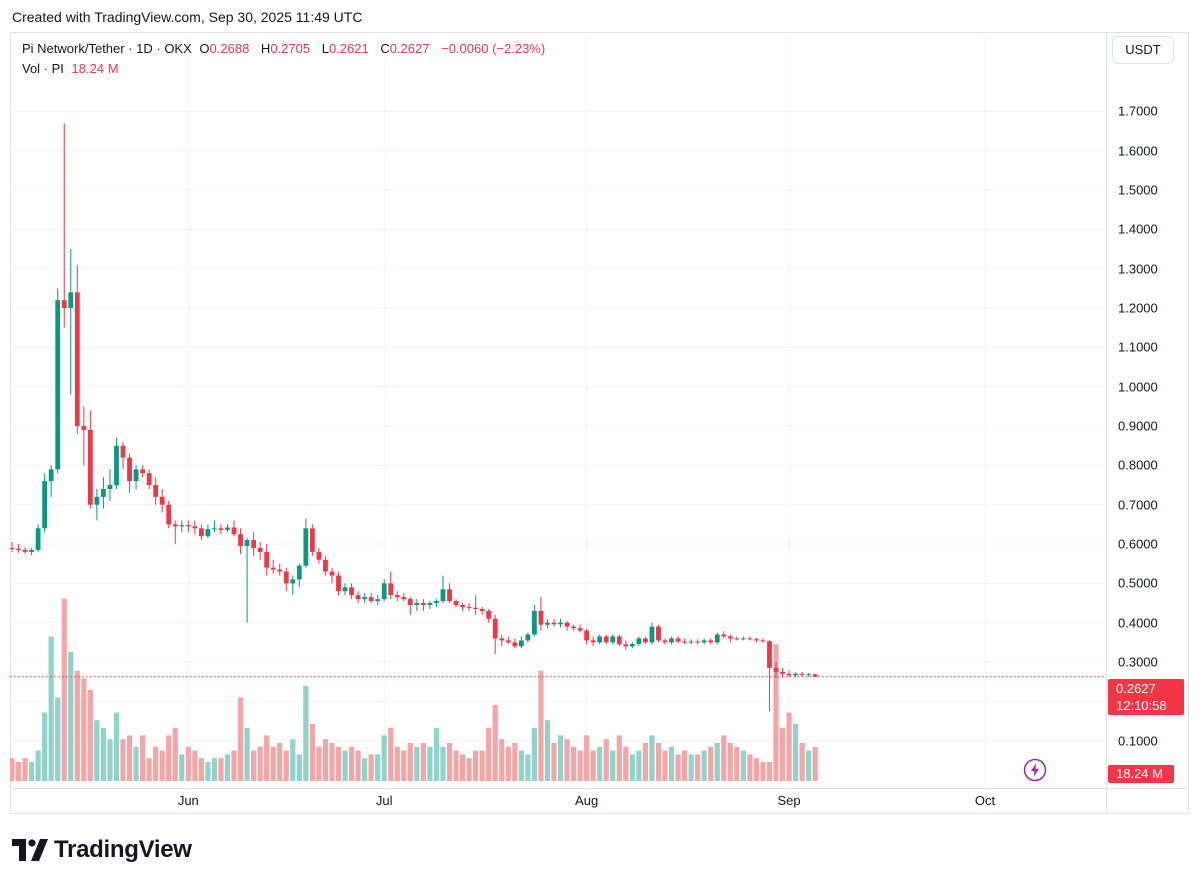 The height and width of the screenshot is (884, 1200). Describe the element at coordinates (107, 48) in the screenshot. I see `symbol-title: Pi Network/Tether · 1D · OKX` at that location.